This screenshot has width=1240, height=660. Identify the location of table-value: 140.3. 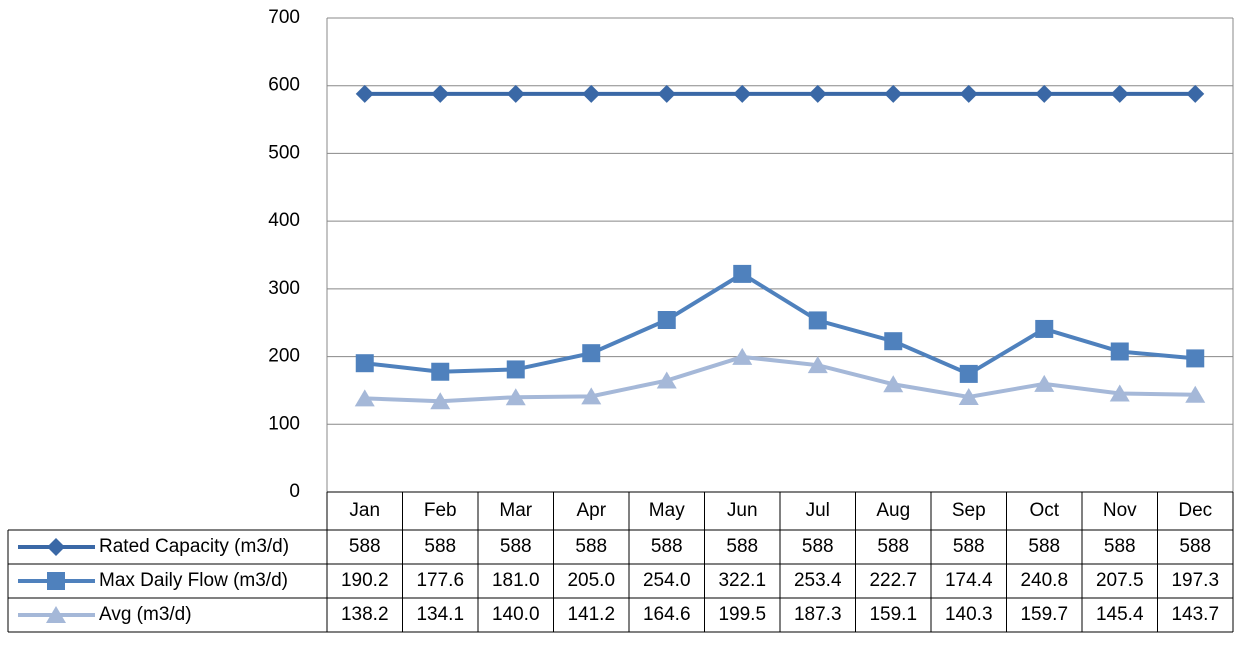
(969, 614).